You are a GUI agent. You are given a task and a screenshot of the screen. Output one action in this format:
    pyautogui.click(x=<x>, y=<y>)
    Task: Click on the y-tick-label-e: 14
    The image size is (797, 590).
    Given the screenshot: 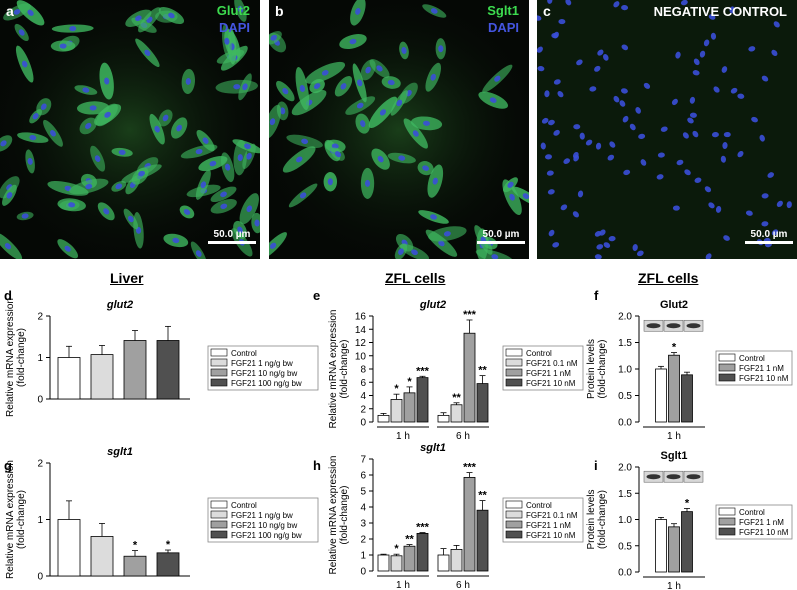 What is the action you would take?
    pyautogui.click(x=361, y=330)
    